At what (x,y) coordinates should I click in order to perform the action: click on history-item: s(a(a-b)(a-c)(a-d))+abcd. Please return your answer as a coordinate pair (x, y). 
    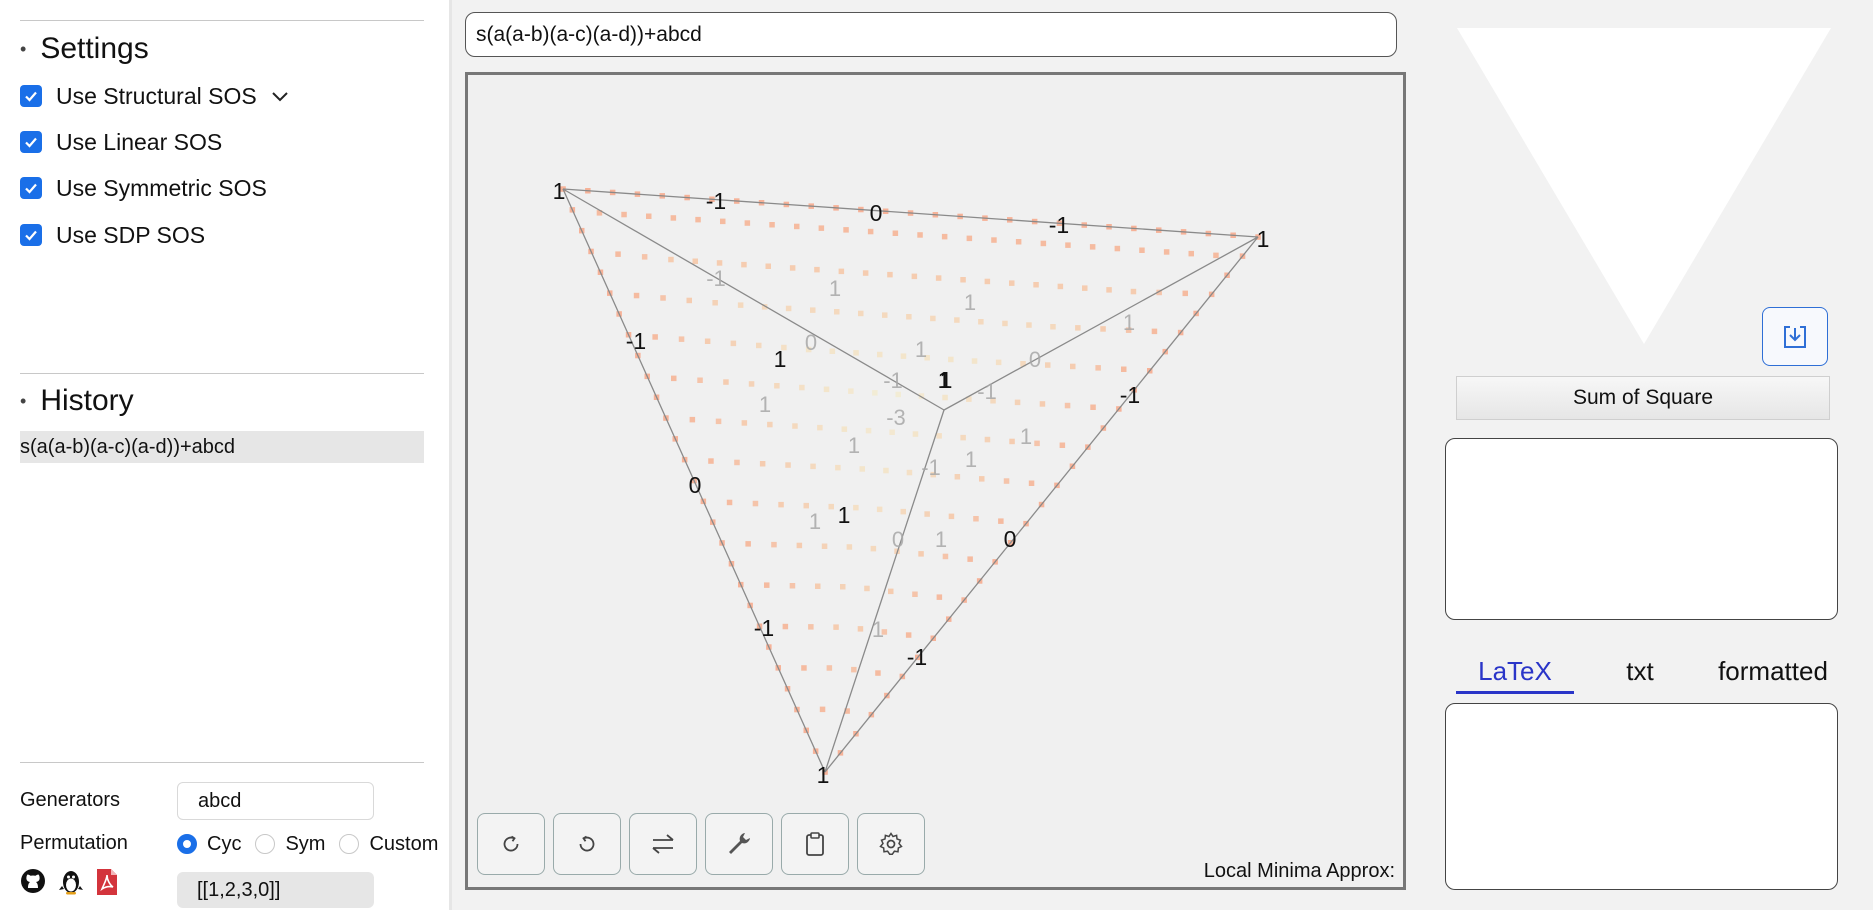
    Looking at the image, I should click on (222, 447).